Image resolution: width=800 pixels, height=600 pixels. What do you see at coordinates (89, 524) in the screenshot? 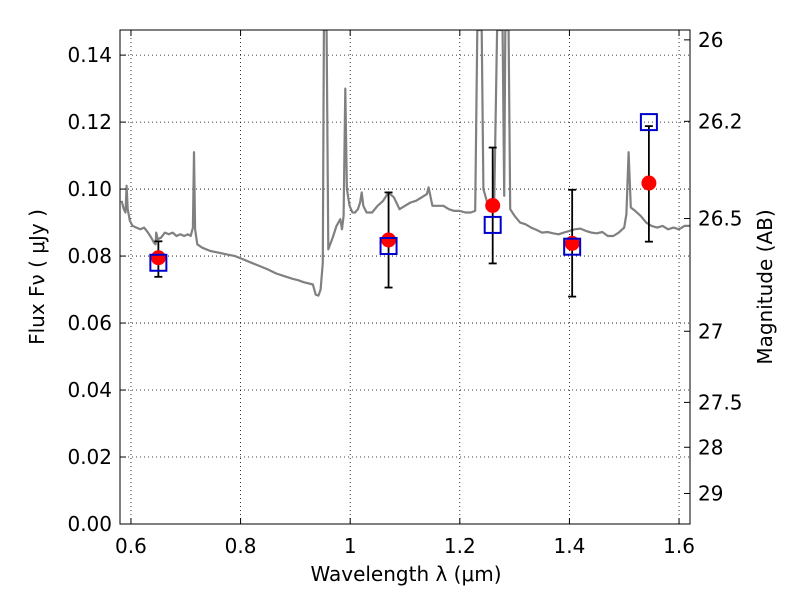
I see `y-tick-label: 0.00` at bounding box center [89, 524].